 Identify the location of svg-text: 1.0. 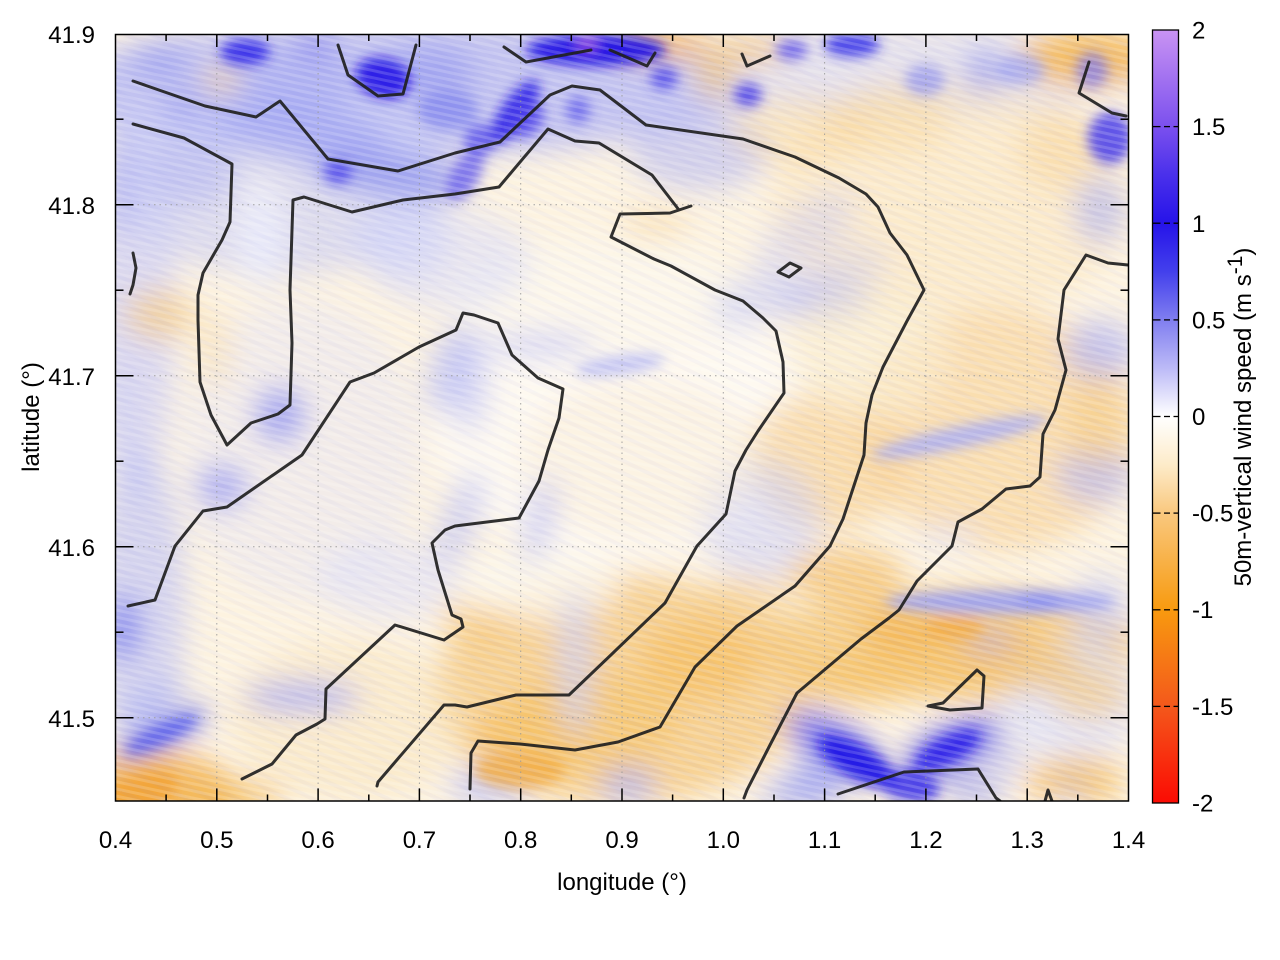
(723, 840).